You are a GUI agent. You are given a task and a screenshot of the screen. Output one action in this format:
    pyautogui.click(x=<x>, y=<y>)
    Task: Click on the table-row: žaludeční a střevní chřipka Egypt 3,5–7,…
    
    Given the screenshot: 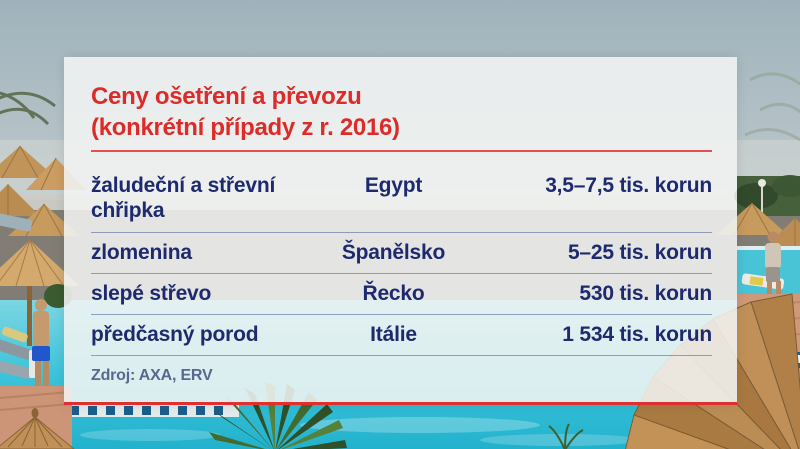 What is the action you would take?
    pyautogui.click(x=401, y=199)
    